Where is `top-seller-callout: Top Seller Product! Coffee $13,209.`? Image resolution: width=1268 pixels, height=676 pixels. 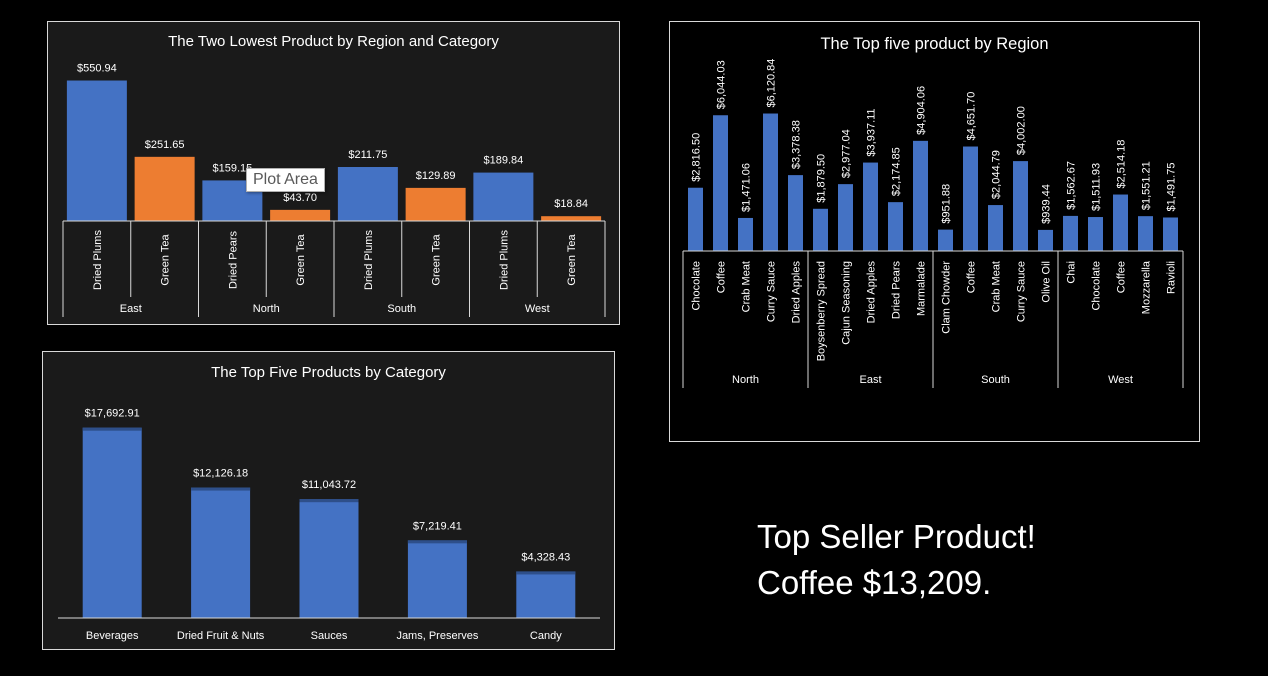 top-seller-callout: Top Seller Product! Coffee $13,209. is located at coordinates (896, 560).